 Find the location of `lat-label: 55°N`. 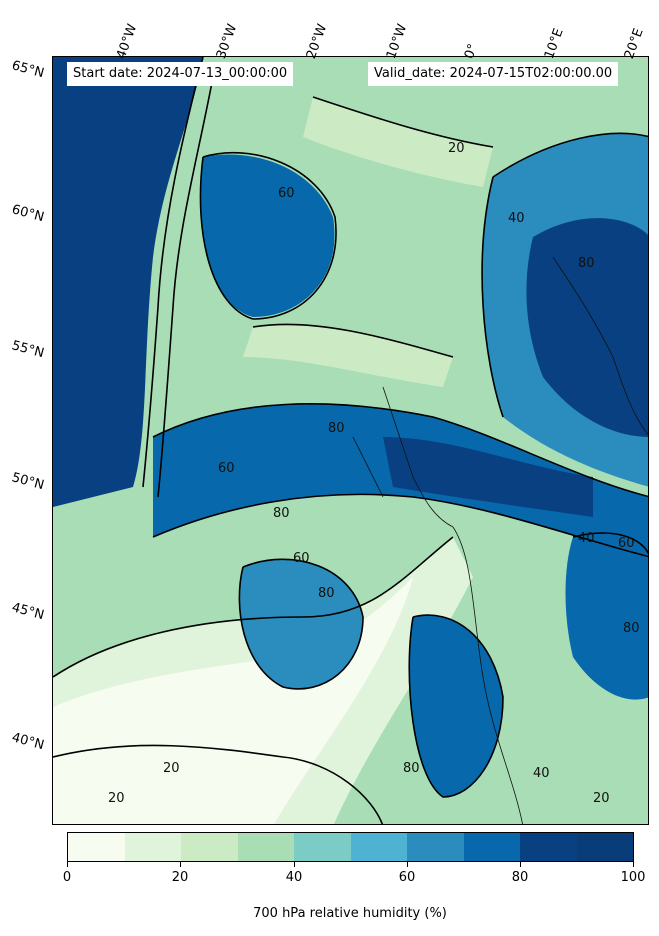

lat-label: 55°N is located at coordinates (28, 350).